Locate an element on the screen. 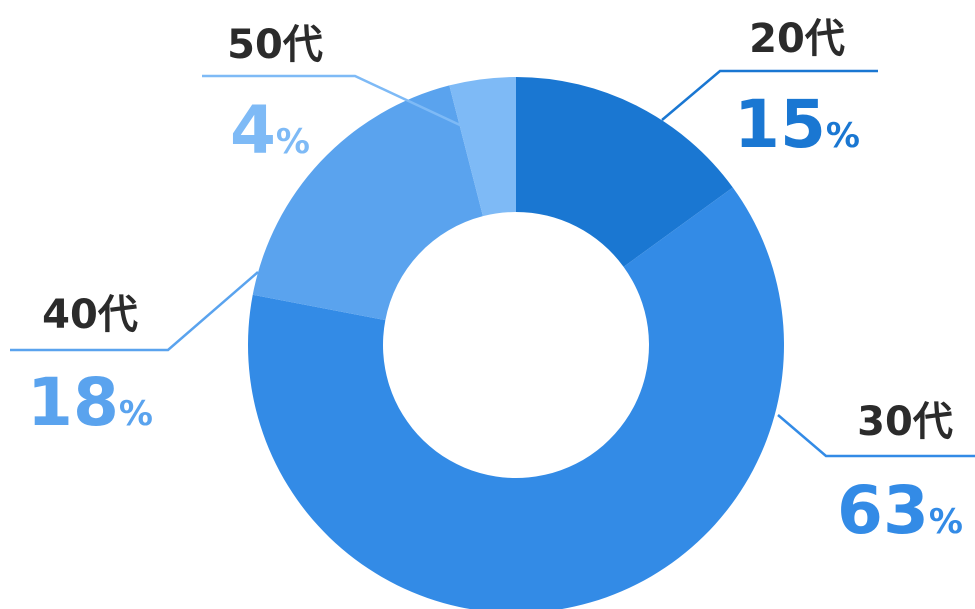 This screenshot has height=609, width=975. percent-label-30s: 63% is located at coordinates (900, 510).